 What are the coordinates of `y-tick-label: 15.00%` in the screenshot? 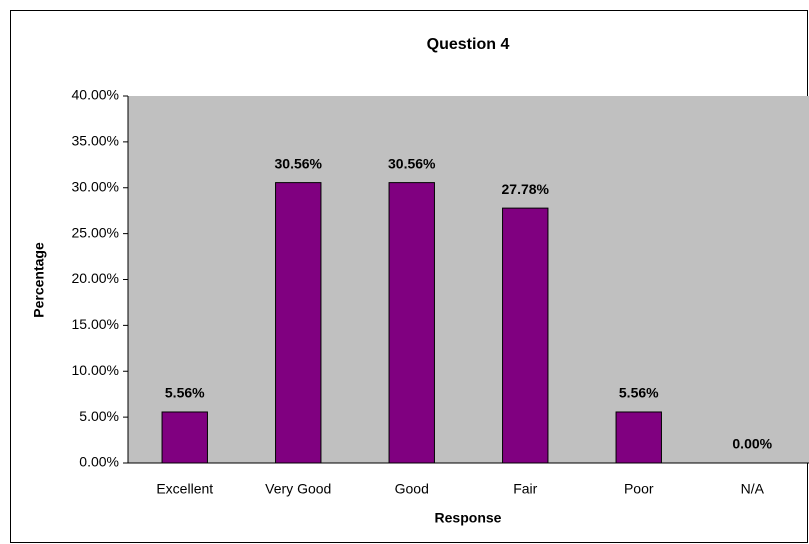 It's located at (95, 324).